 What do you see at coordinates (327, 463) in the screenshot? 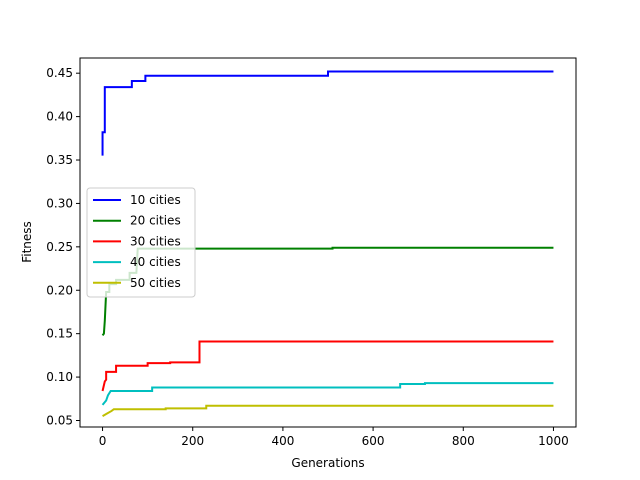
I see `x-axis-label: Generations` at bounding box center [327, 463].